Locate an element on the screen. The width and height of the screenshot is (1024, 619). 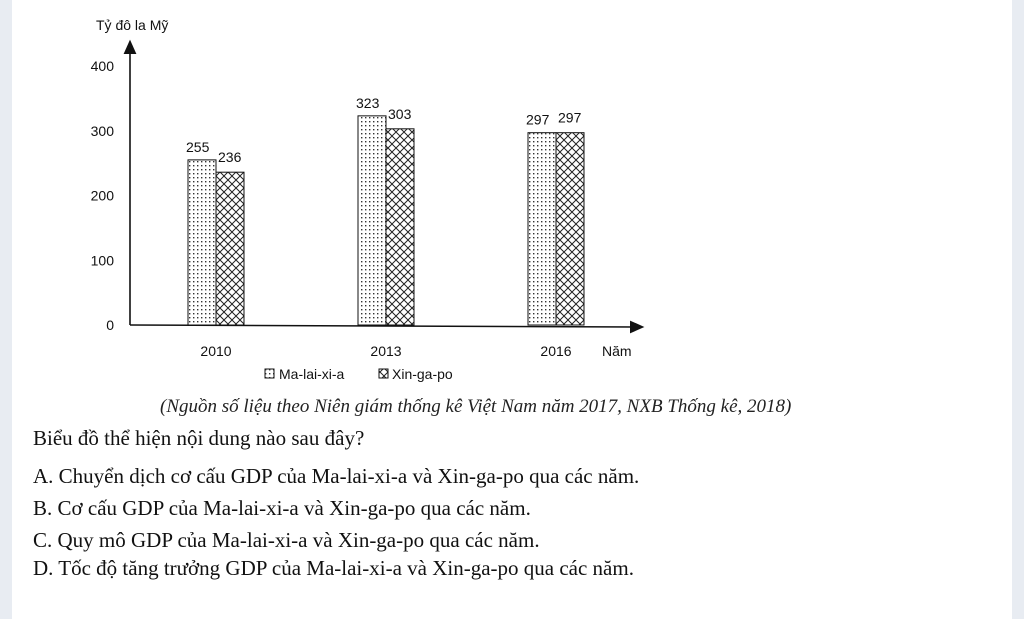
data-label: 303 is located at coordinates (400, 114).